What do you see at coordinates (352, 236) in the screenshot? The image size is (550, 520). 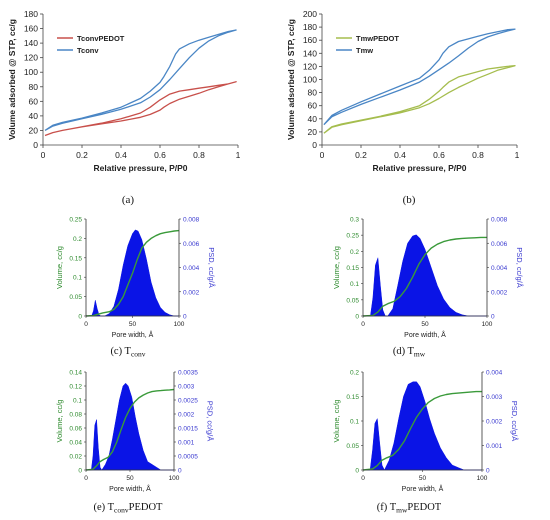 I see `left-tick-label: 0.25` at bounding box center [352, 236].